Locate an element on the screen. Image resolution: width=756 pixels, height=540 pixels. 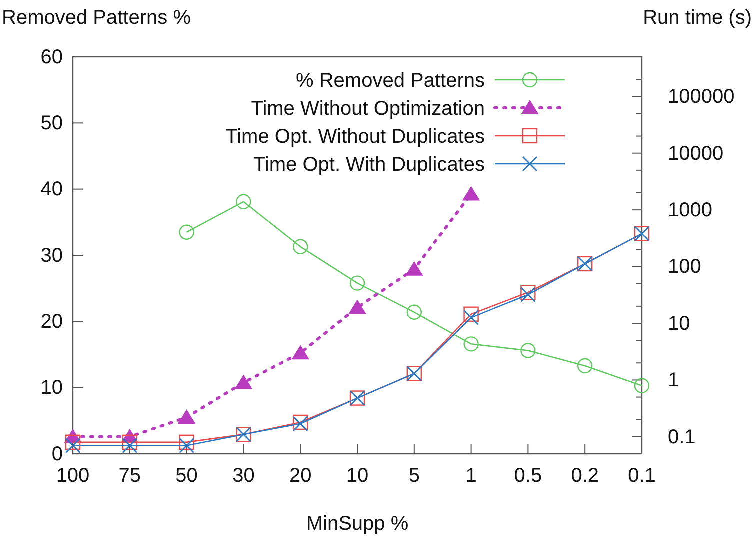
y-tick-label: 10 is located at coordinates (51, 388).